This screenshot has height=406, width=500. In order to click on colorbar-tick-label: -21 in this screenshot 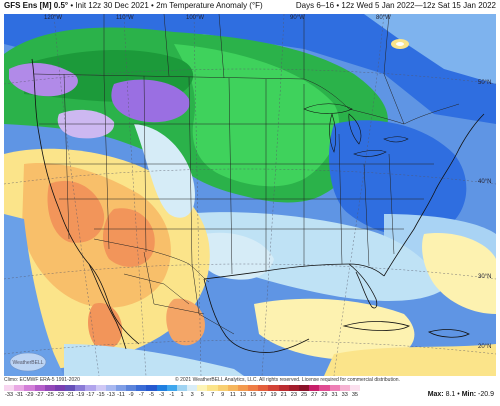, I will do `click(70, 395)`.